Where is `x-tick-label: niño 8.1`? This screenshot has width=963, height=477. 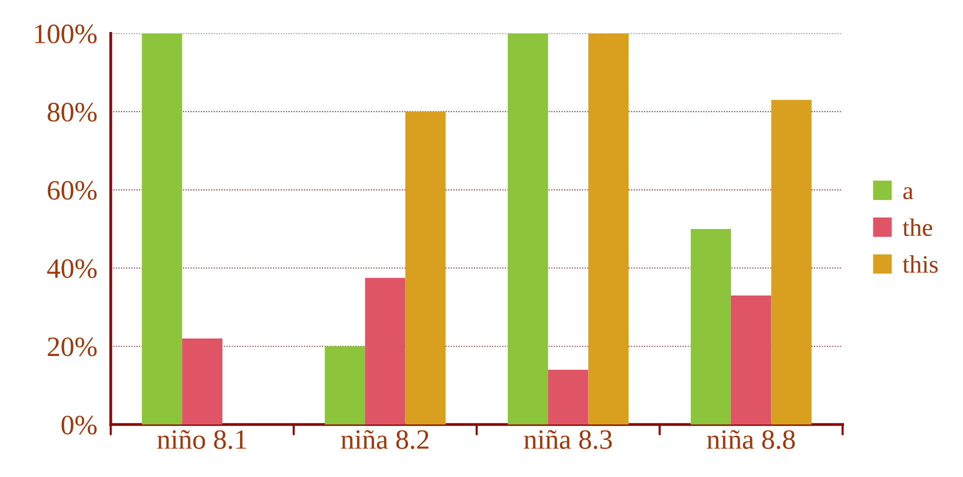
x-tick-label: niño 8.1 is located at coordinates (201, 440).